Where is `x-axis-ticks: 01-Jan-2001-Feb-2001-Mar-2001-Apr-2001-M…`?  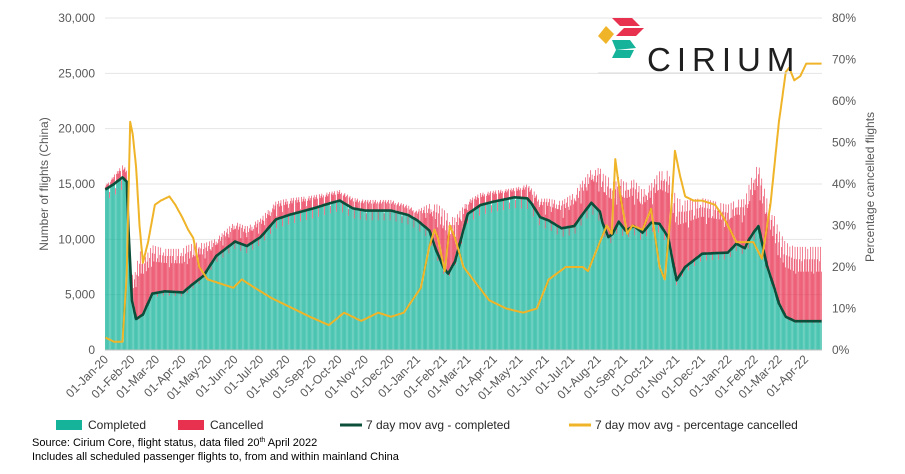
x-axis-ticks: 01-Jan-2001-Feb-2001-Mar-2001-Apr-2001-M… is located at coordinates (437, 377).